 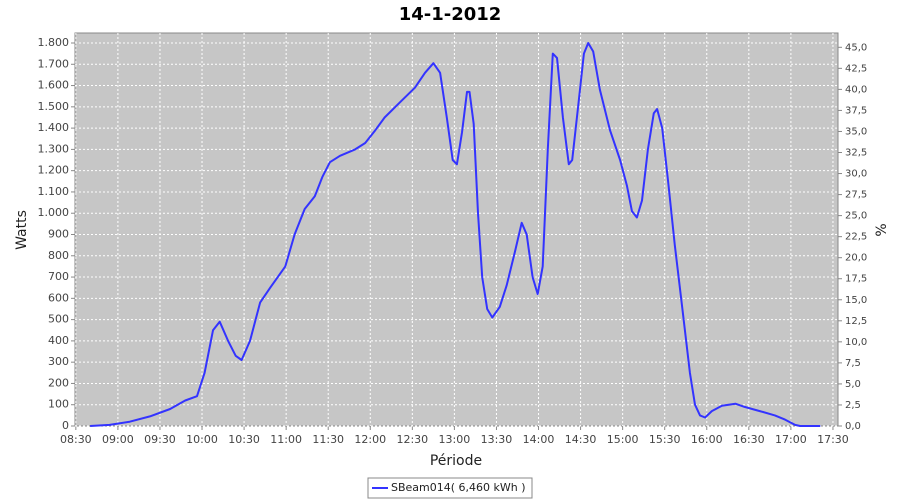 What do you see at coordinates (856, 279) in the screenshot?
I see `y2-tick-label: 17,5` at bounding box center [856, 279].